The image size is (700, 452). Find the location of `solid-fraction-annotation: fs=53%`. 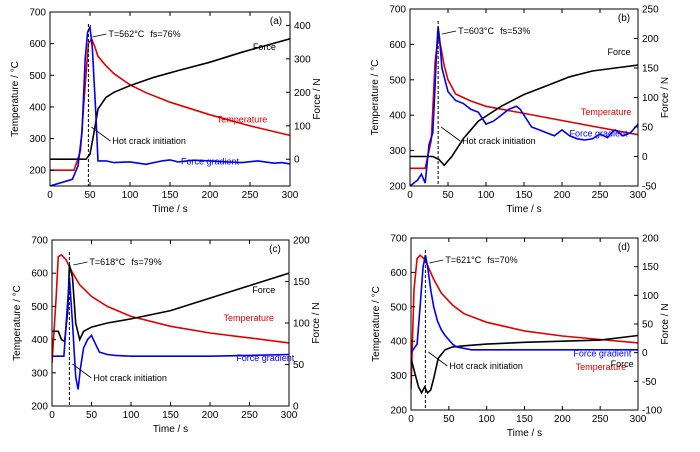

solid-fraction-annotation: fs=53% is located at coordinates (515, 31).